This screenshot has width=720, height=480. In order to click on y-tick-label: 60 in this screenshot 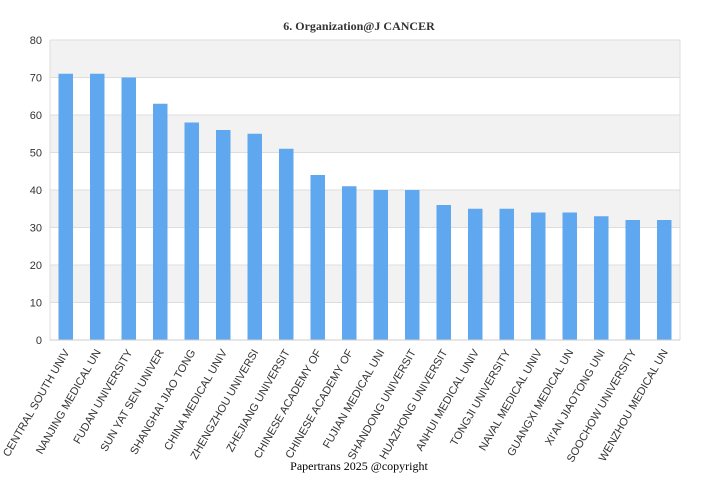, I will do `click(36, 116)`.